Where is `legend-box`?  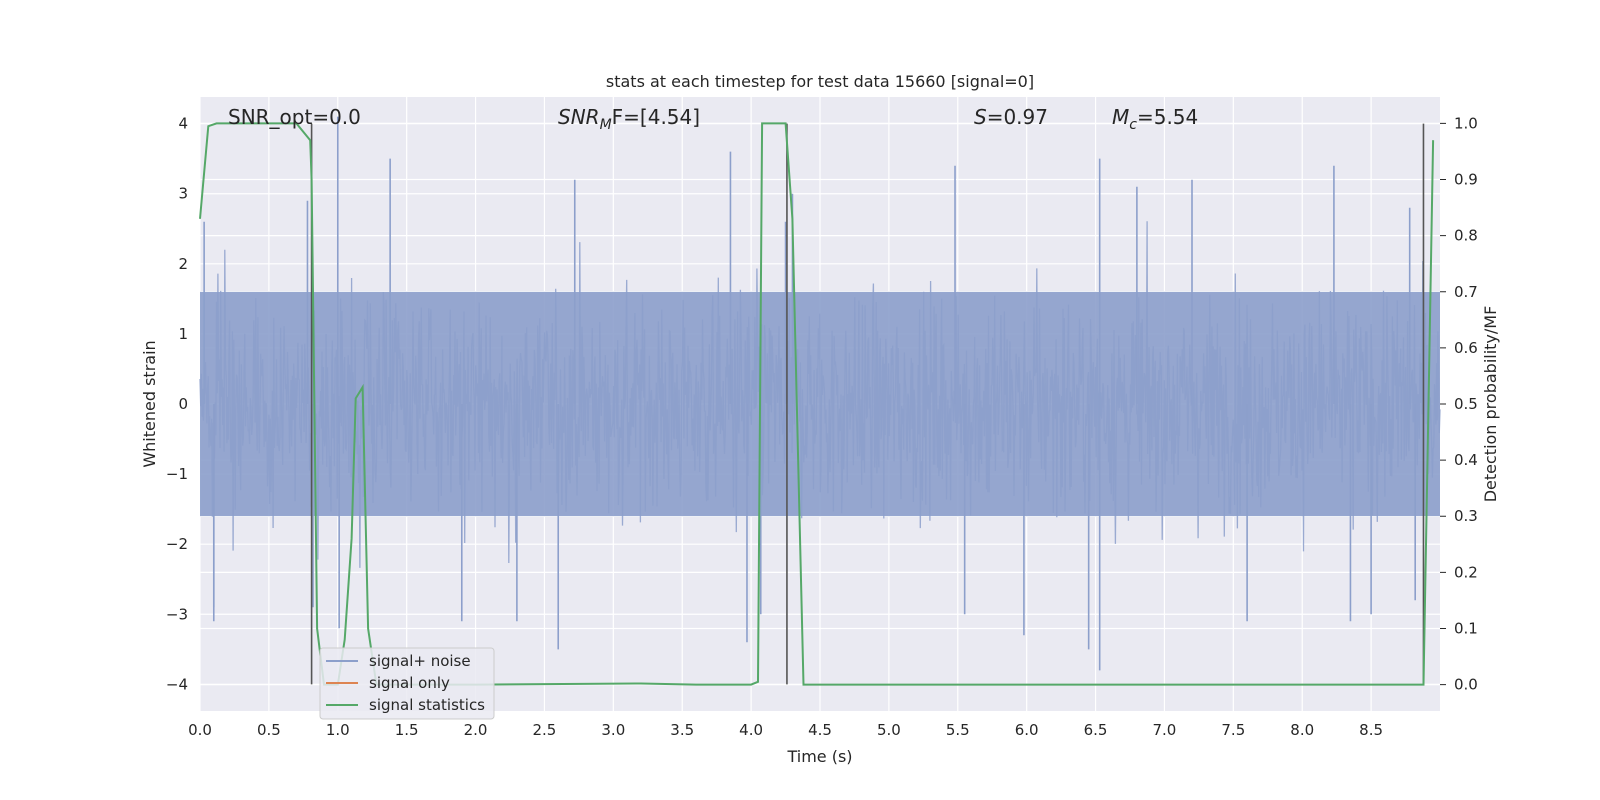
legend-box is located at coordinates (407, 683).